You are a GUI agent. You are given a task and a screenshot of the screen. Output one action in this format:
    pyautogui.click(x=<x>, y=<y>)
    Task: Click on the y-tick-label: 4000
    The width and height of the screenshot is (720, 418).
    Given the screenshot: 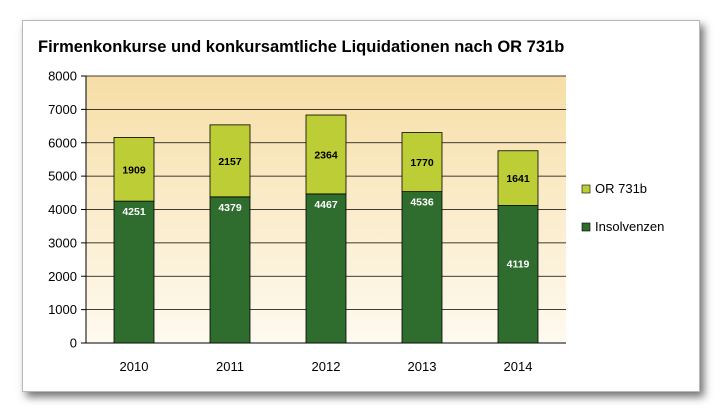 What is the action you would take?
    pyautogui.click(x=62, y=209)
    